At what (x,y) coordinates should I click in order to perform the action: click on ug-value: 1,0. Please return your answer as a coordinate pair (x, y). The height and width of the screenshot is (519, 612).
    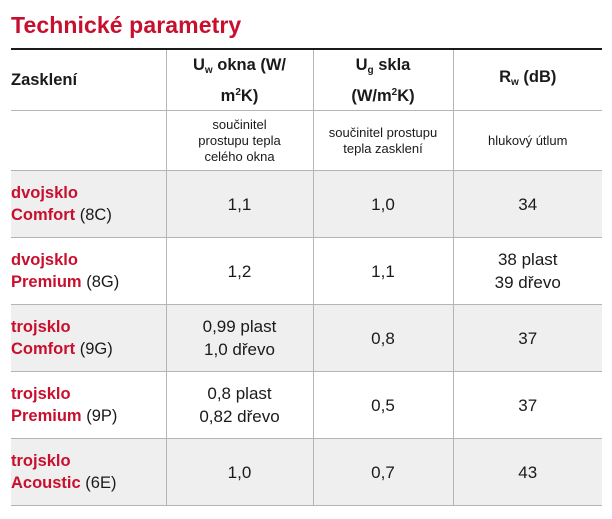
    Looking at the image, I should click on (382, 204).